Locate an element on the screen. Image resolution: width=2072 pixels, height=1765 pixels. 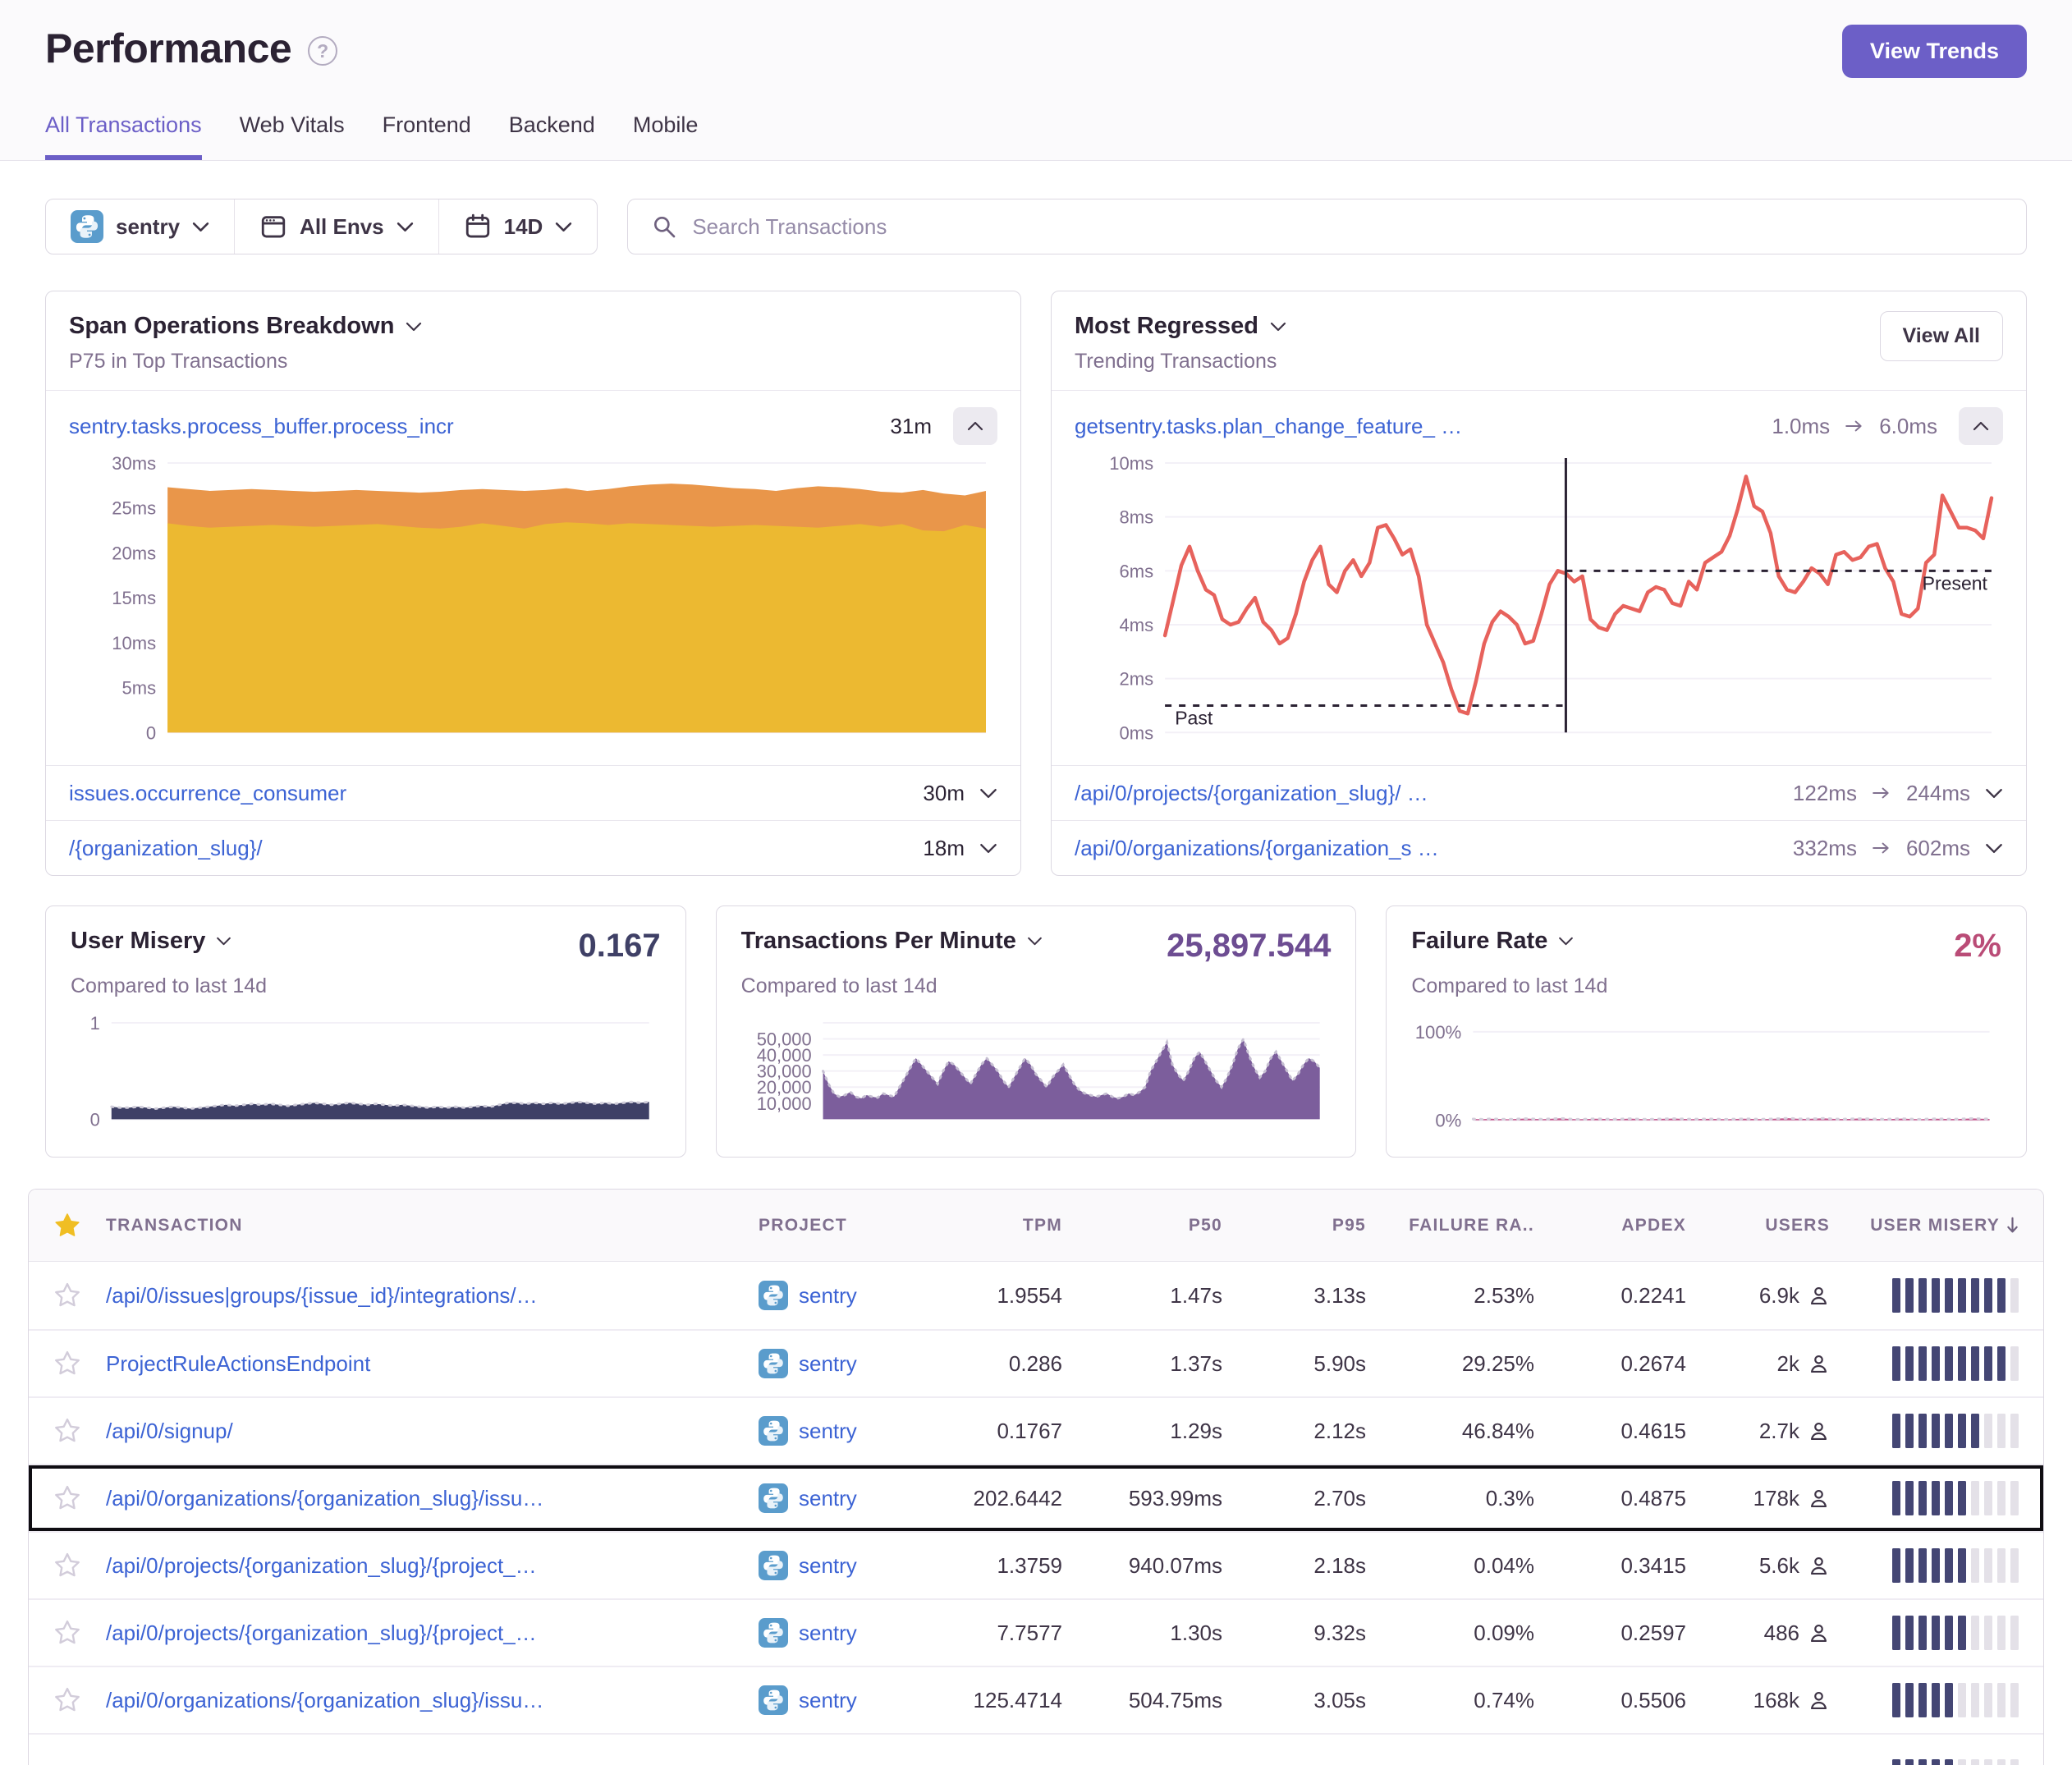
svg-text: 4ms is located at coordinates (1137, 625).